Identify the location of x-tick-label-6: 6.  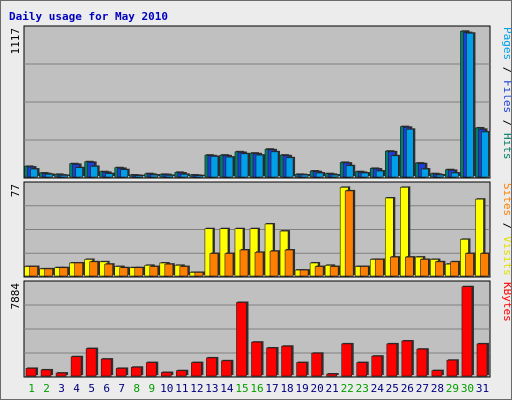
(106, 388).